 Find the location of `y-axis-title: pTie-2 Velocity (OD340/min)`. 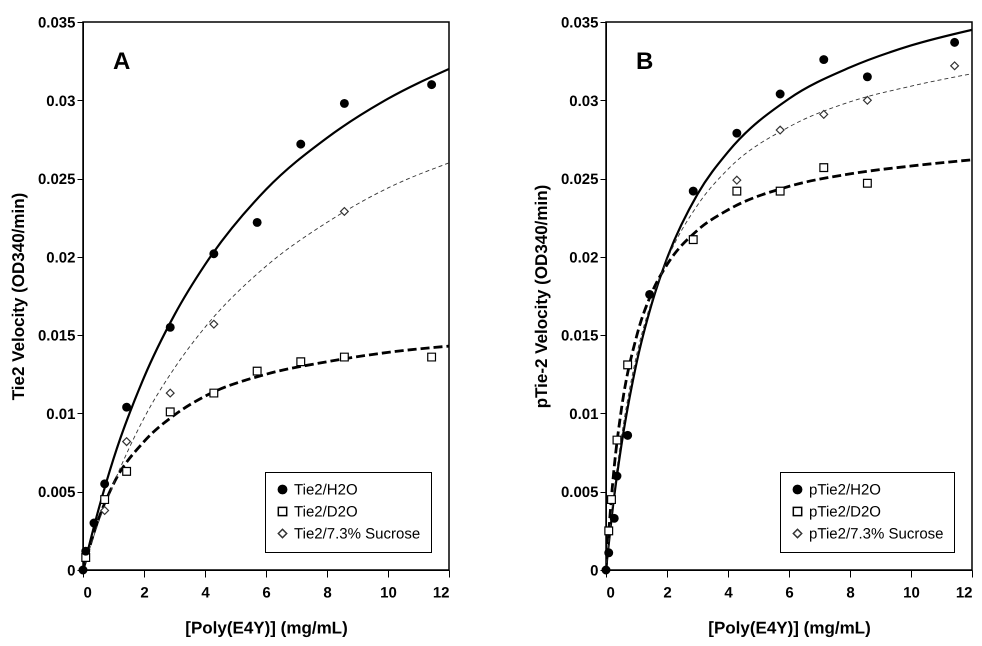

y-axis-title: pTie-2 Velocity (OD340/min) is located at coordinates (541, 296).